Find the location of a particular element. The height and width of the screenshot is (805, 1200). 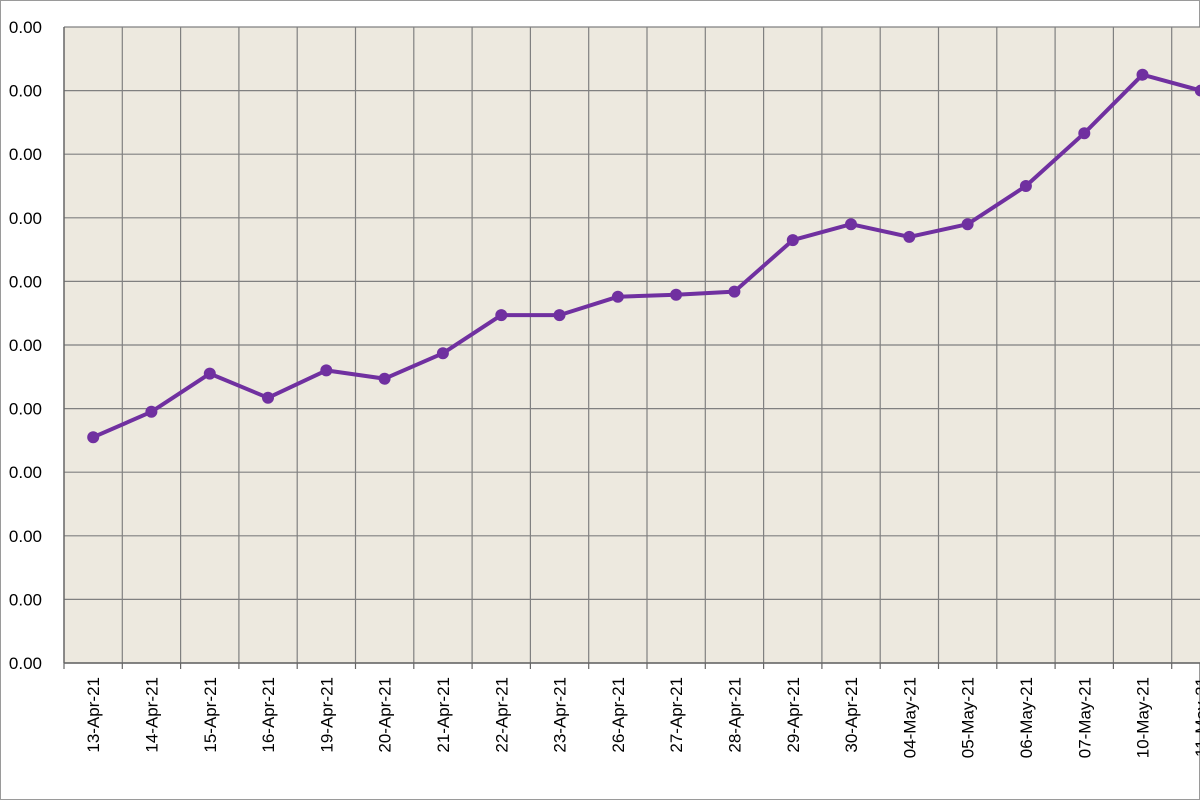

x-tick-label: 28-Apr-21 is located at coordinates (734, 715).